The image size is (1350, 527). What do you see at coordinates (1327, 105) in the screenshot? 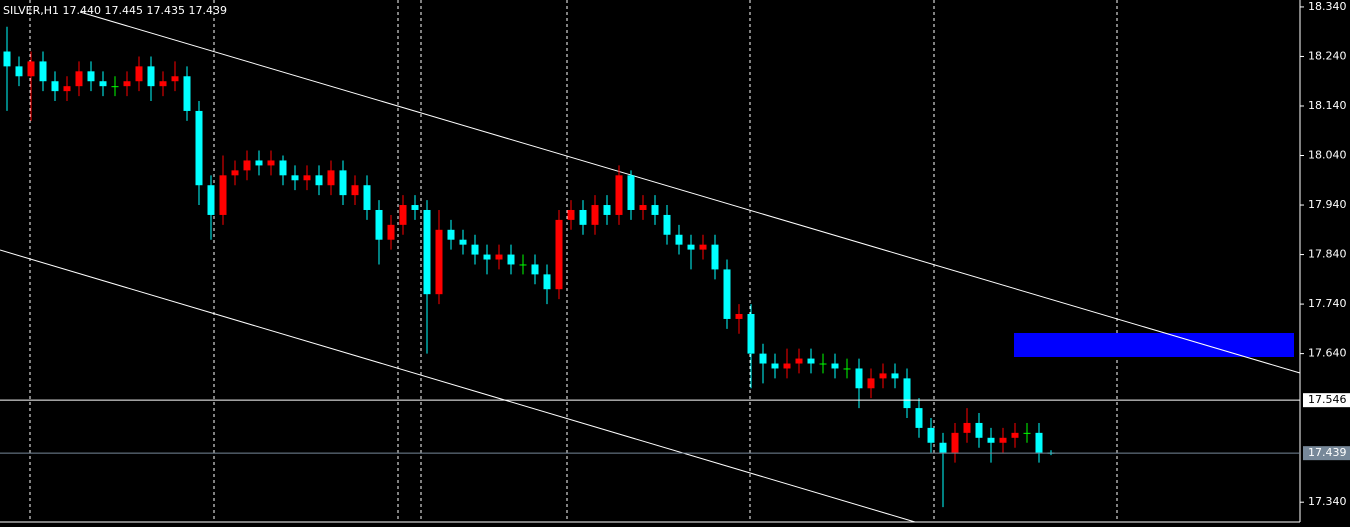
I see `y-tick-label: 18.140` at bounding box center [1327, 105].